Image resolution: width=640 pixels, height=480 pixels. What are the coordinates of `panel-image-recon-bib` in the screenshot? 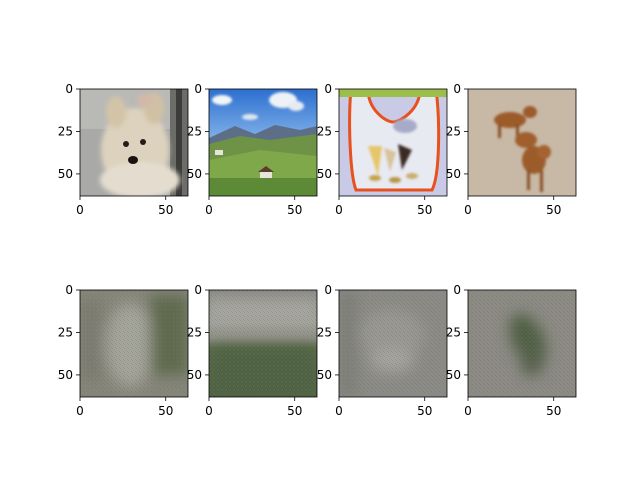 It's located at (393, 343).